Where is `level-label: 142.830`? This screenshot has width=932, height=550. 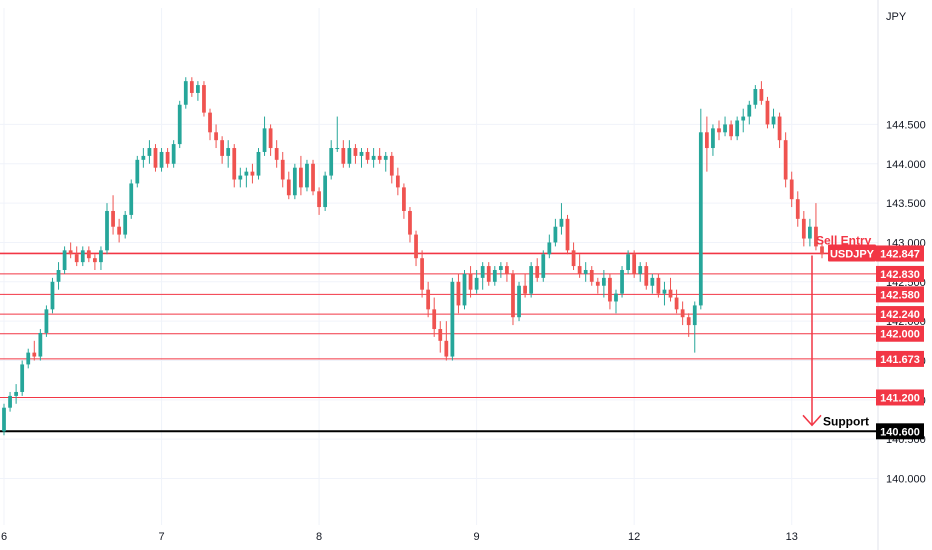
level-label: 142.830 is located at coordinates (900, 275).